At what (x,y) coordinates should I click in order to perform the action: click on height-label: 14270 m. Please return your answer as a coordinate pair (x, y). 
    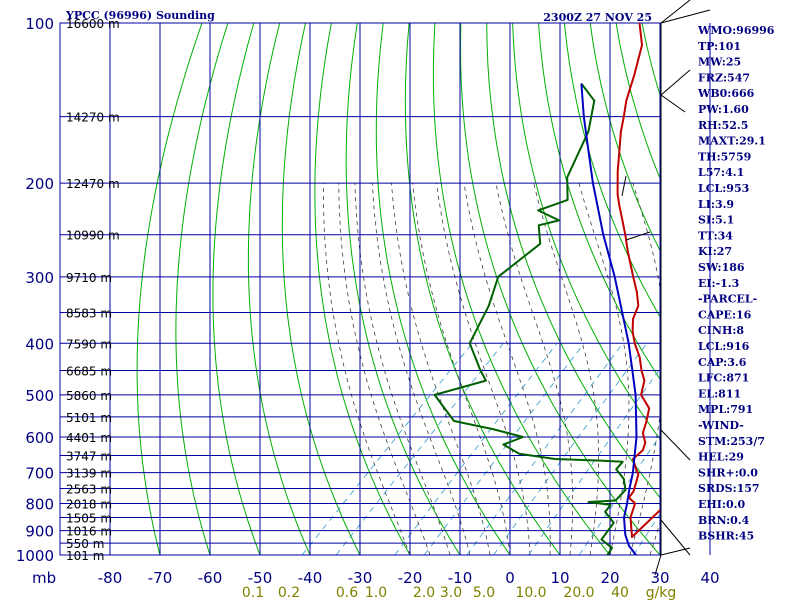
    Looking at the image, I should click on (93, 118).